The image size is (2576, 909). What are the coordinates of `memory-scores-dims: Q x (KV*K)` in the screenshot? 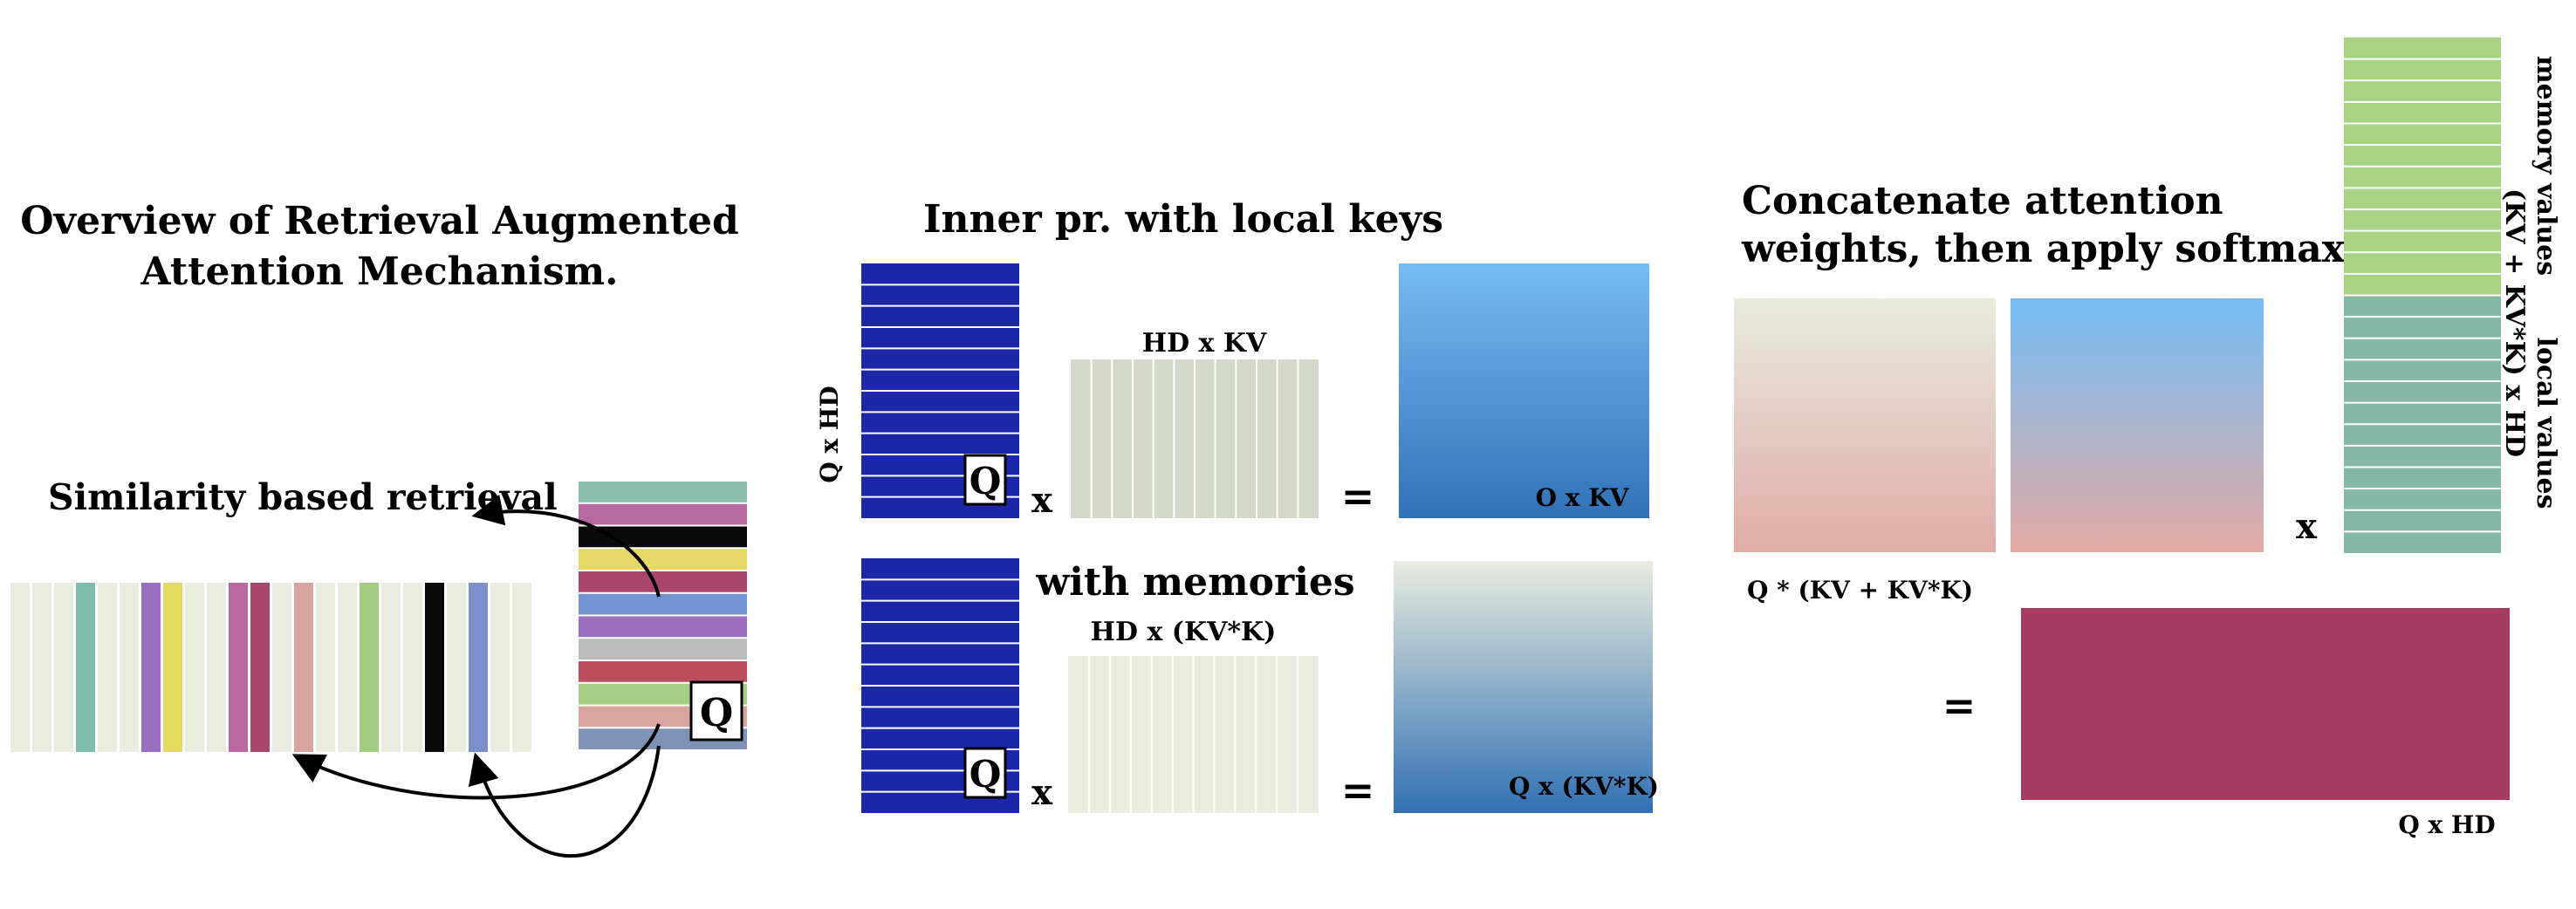 It's located at (1584, 786).